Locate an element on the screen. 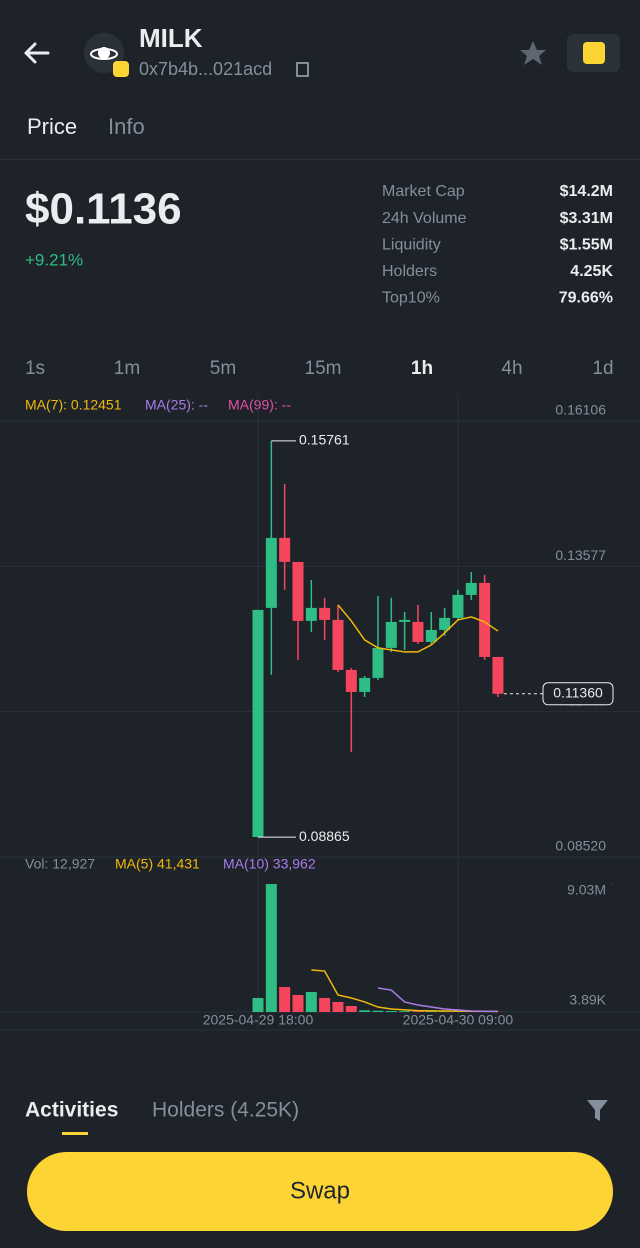 The image size is (640, 1248). stat-value: 4.25K is located at coordinates (591, 271).